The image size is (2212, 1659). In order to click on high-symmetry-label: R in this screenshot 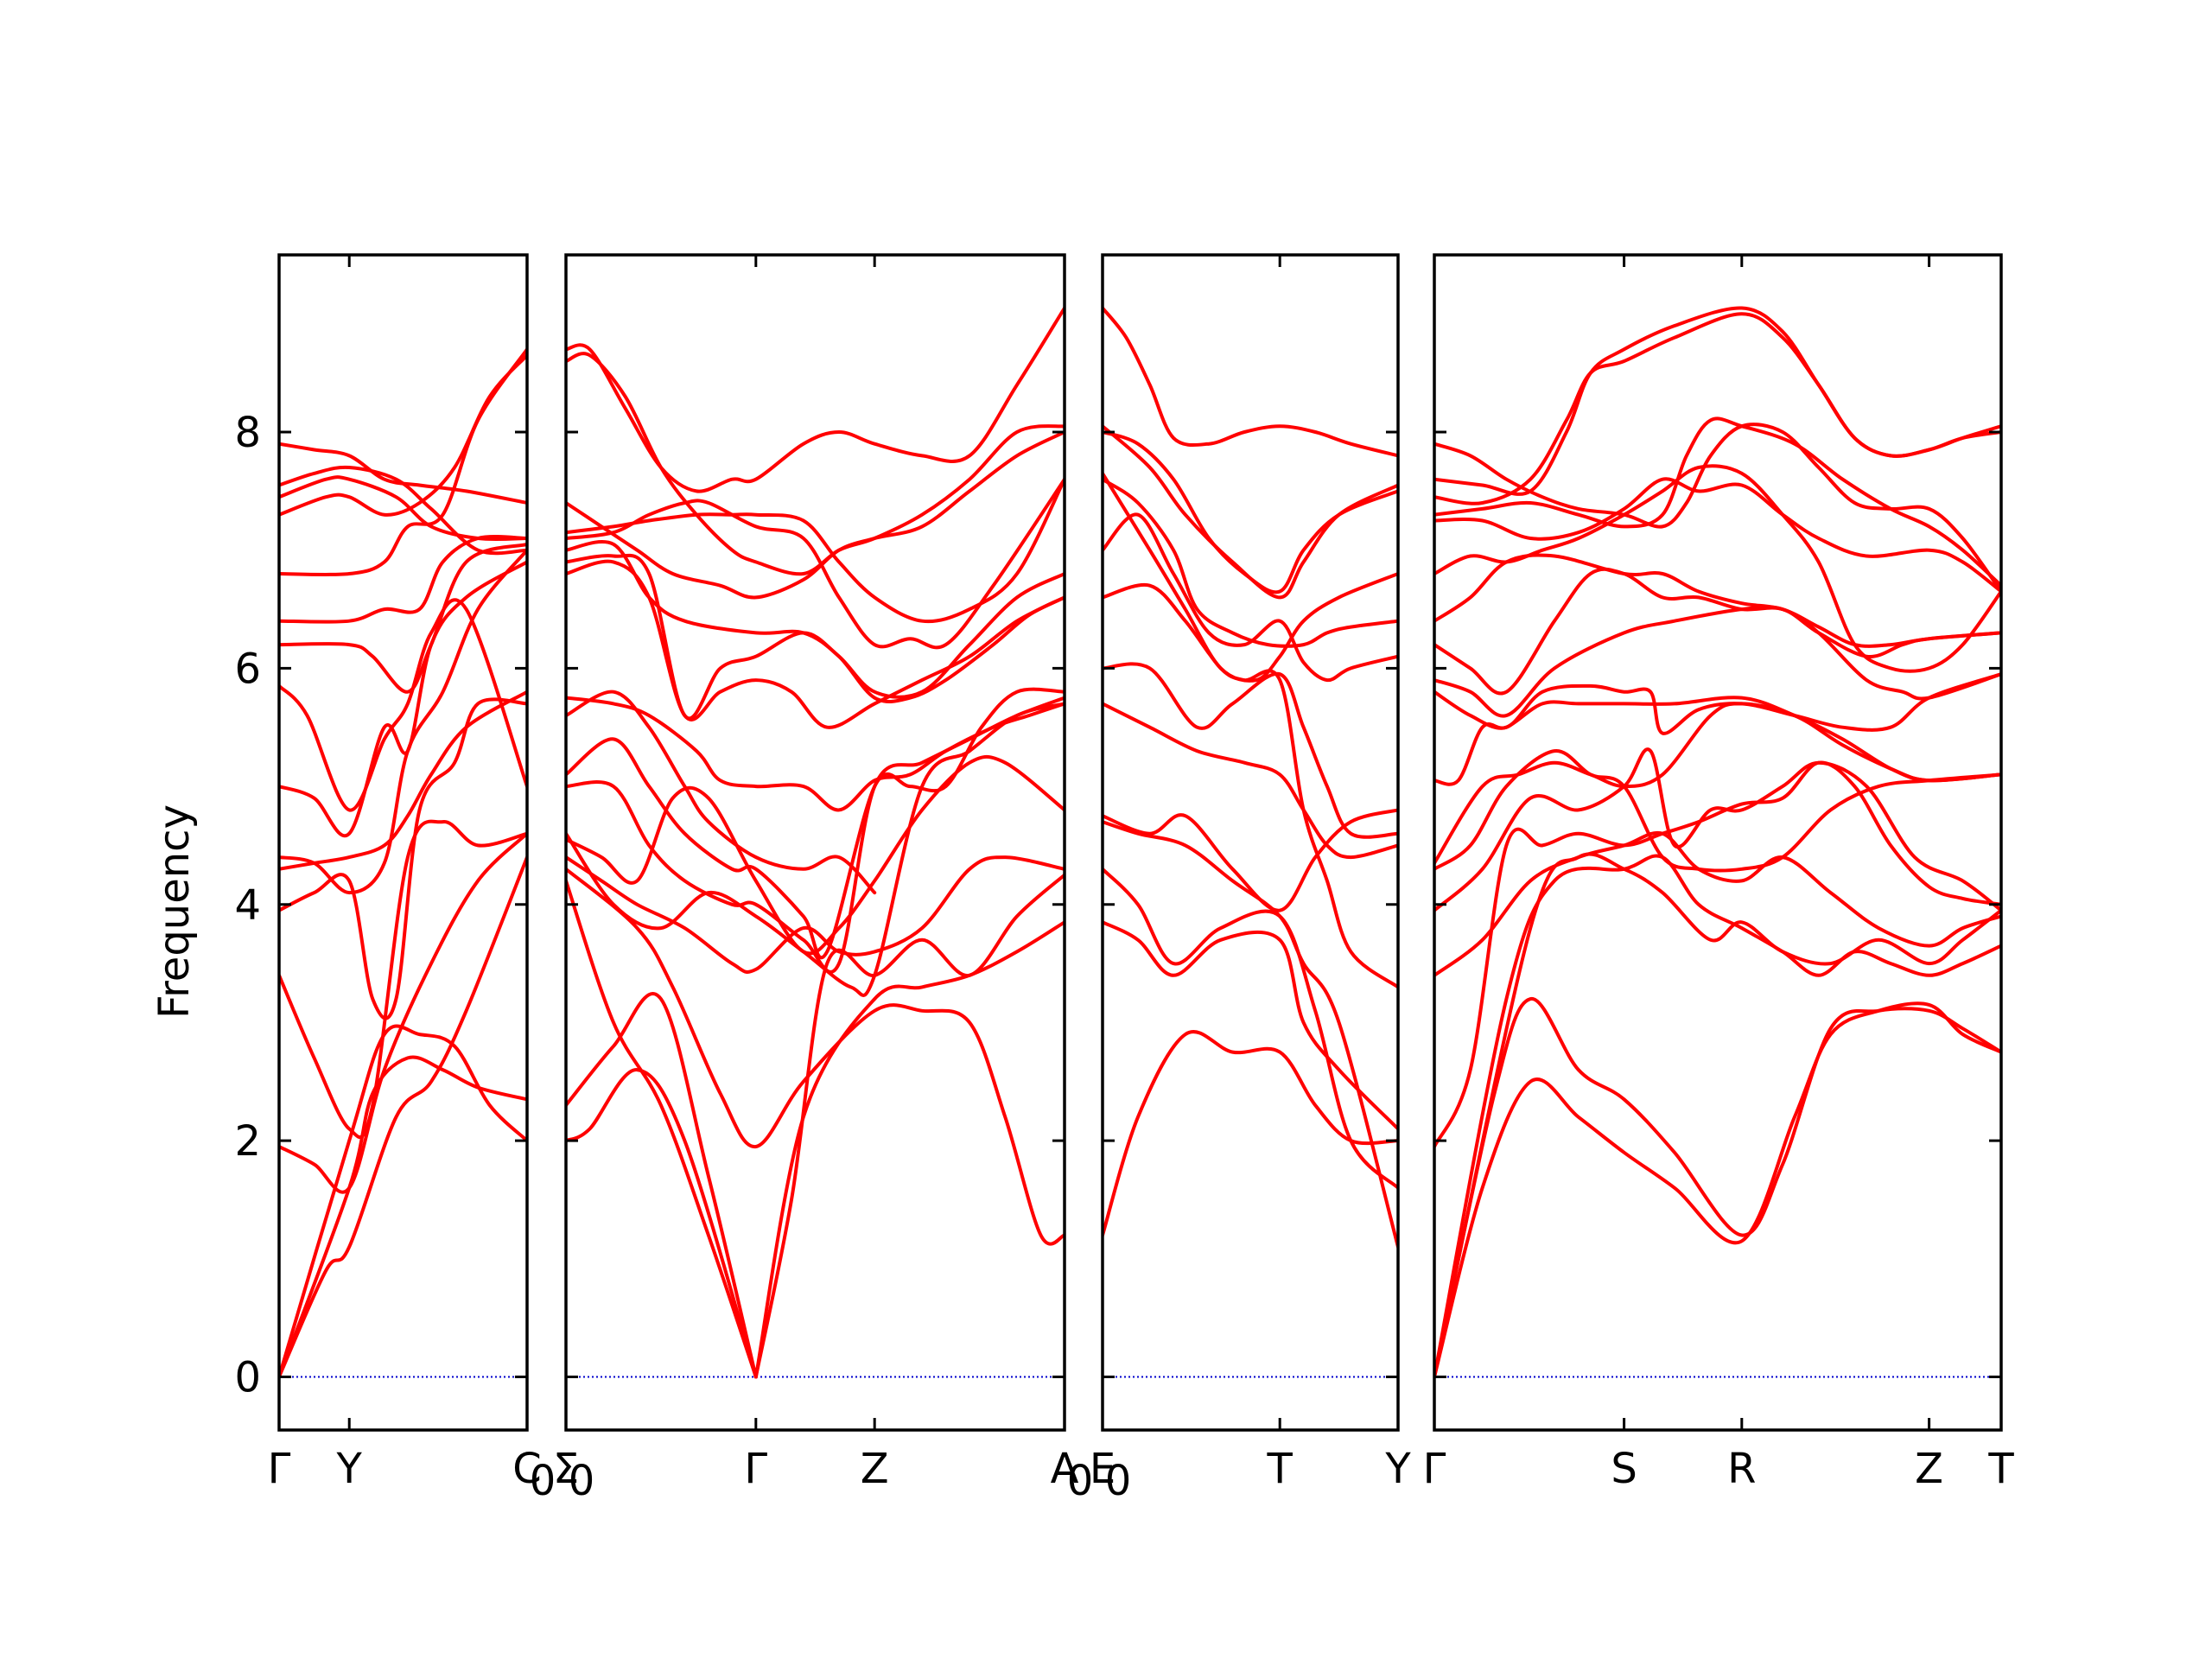, I will do `click(1741, 1469)`.